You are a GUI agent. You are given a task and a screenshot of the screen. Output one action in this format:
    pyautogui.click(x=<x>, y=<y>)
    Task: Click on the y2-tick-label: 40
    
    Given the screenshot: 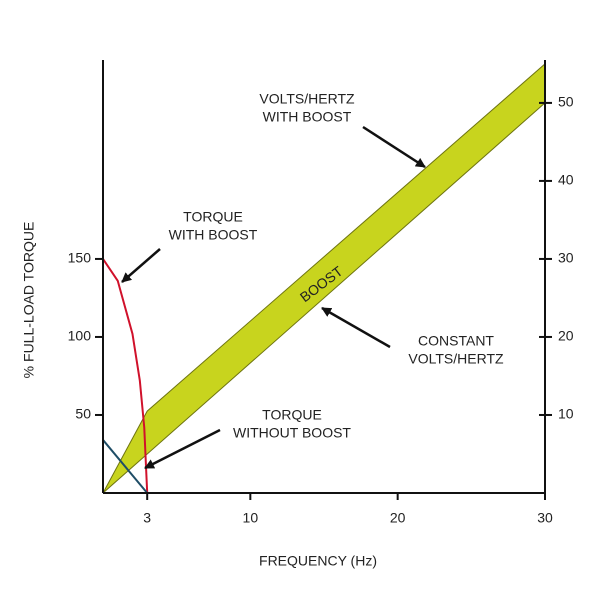 What is the action you would take?
    pyautogui.click(x=566, y=180)
    